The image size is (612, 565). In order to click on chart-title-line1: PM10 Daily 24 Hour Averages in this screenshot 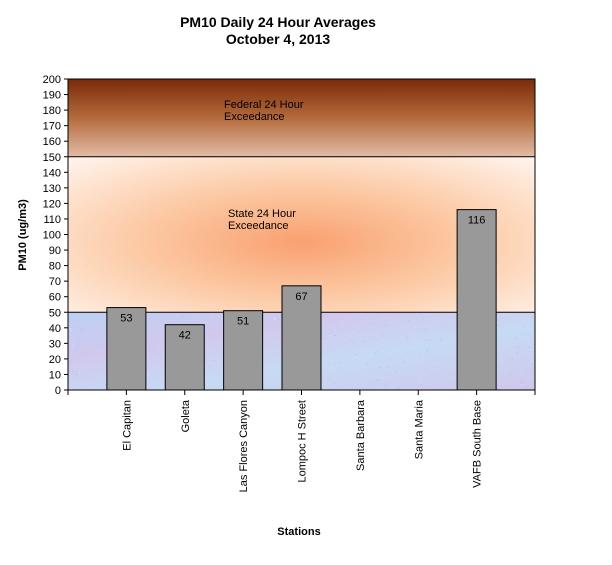, I will do `click(278, 22)`.